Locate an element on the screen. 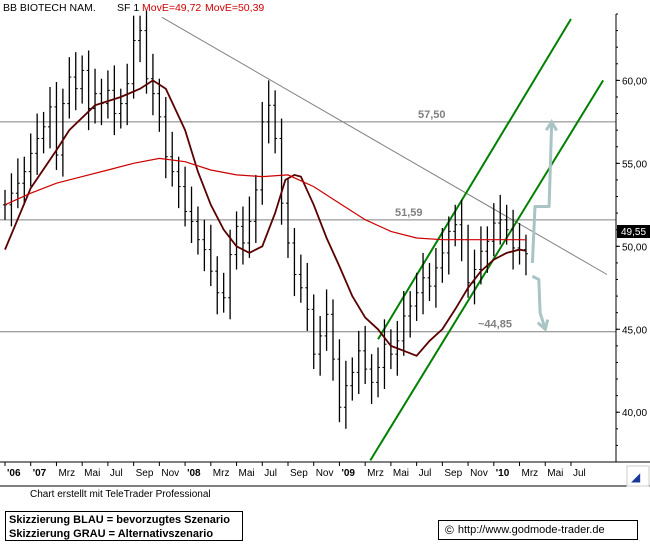 The height and width of the screenshot is (554, 650). source-link: http://www.godmode-trader.de is located at coordinates (531, 530).